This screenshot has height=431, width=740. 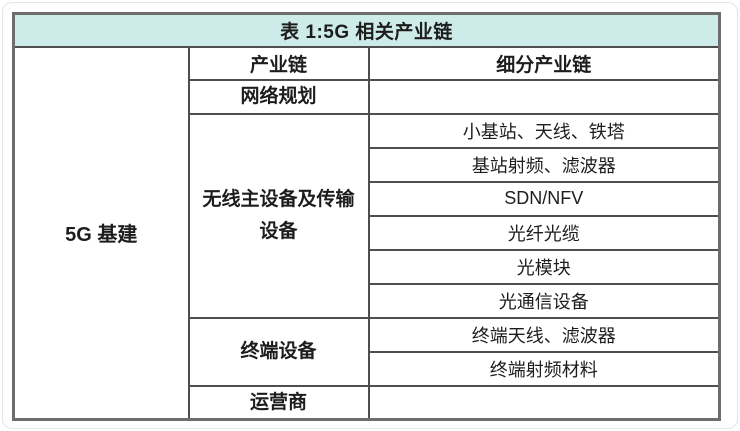 I want to click on column-header-chain: 产业链, so click(x=278, y=63).